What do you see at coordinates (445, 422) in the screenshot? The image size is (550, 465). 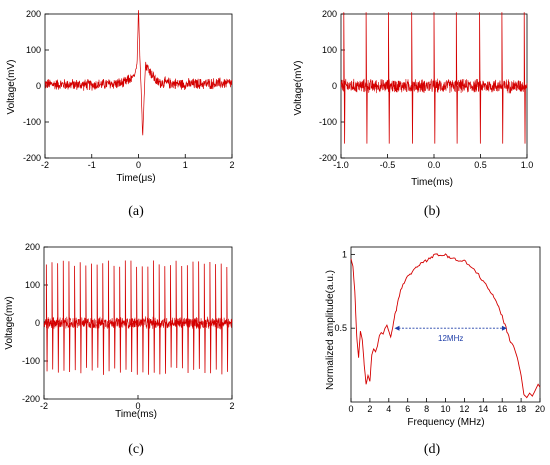 I see `x-axis-label-d: Frequency (MHz)` at bounding box center [445, 422].